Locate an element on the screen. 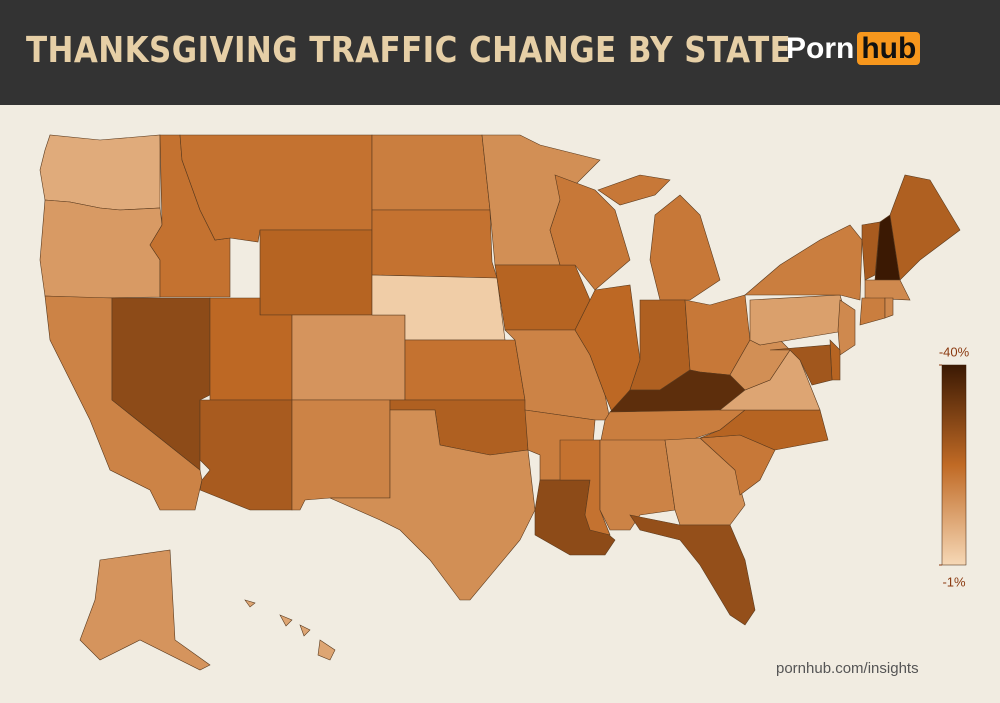  title: THANKSGIVING TRAFFIC CHANGE BY STATE is located at coordinates (409, 50).